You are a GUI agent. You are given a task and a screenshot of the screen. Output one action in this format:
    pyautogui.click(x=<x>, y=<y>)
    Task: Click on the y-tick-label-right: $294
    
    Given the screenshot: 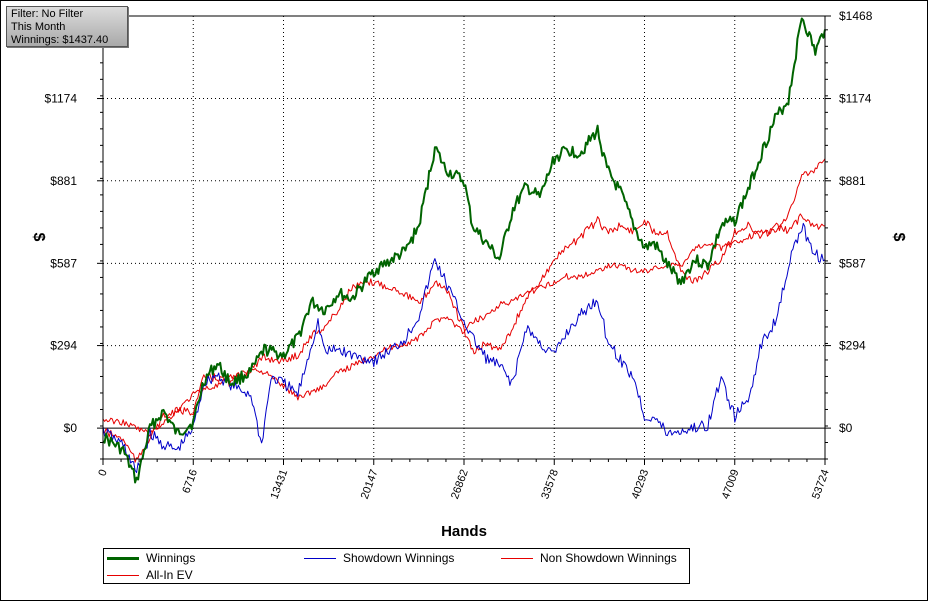 What is the action you would take?
    pyautogui.click(x=852, y=346)
    